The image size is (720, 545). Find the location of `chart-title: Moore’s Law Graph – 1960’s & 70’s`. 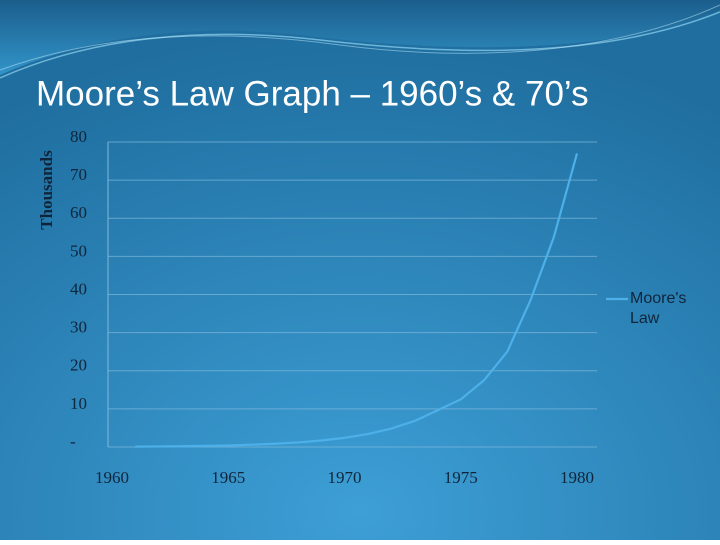

chart-title: Moore’s Law Graph – 1960’s & 70’s is located at coordinates (312, 93).